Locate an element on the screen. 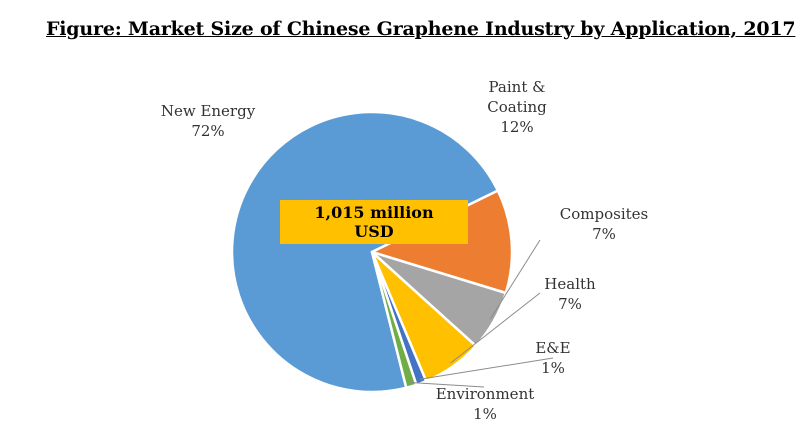  label-paint-and-coating: Paint & Coating 12% is located at coordinates (517, 107).